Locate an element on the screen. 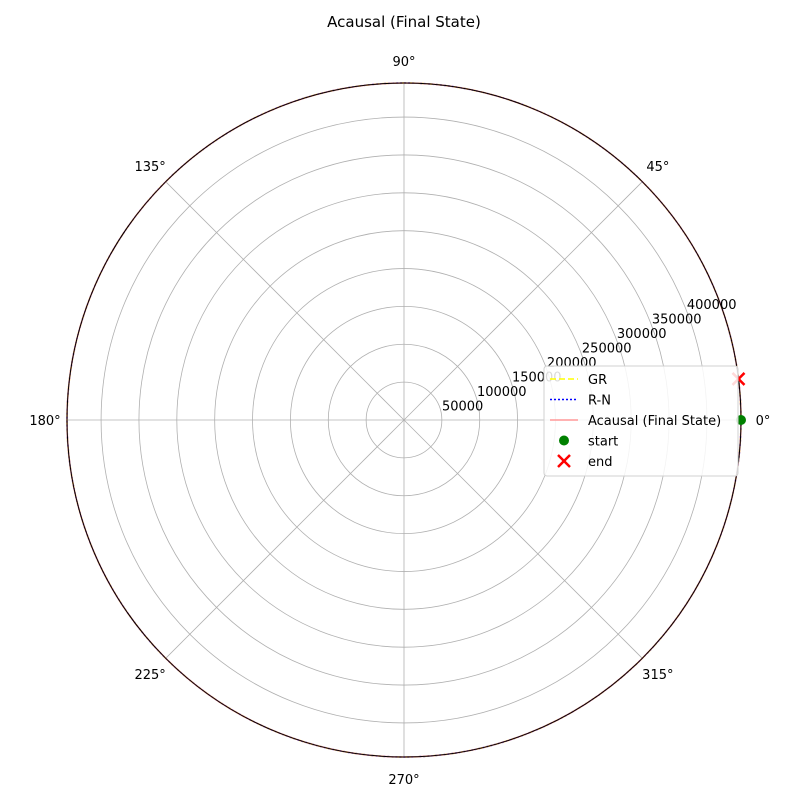 The width and height of the screenshot is (800, 800). chart-title: Acausal (Final State) is located at coordinates (404, 22).